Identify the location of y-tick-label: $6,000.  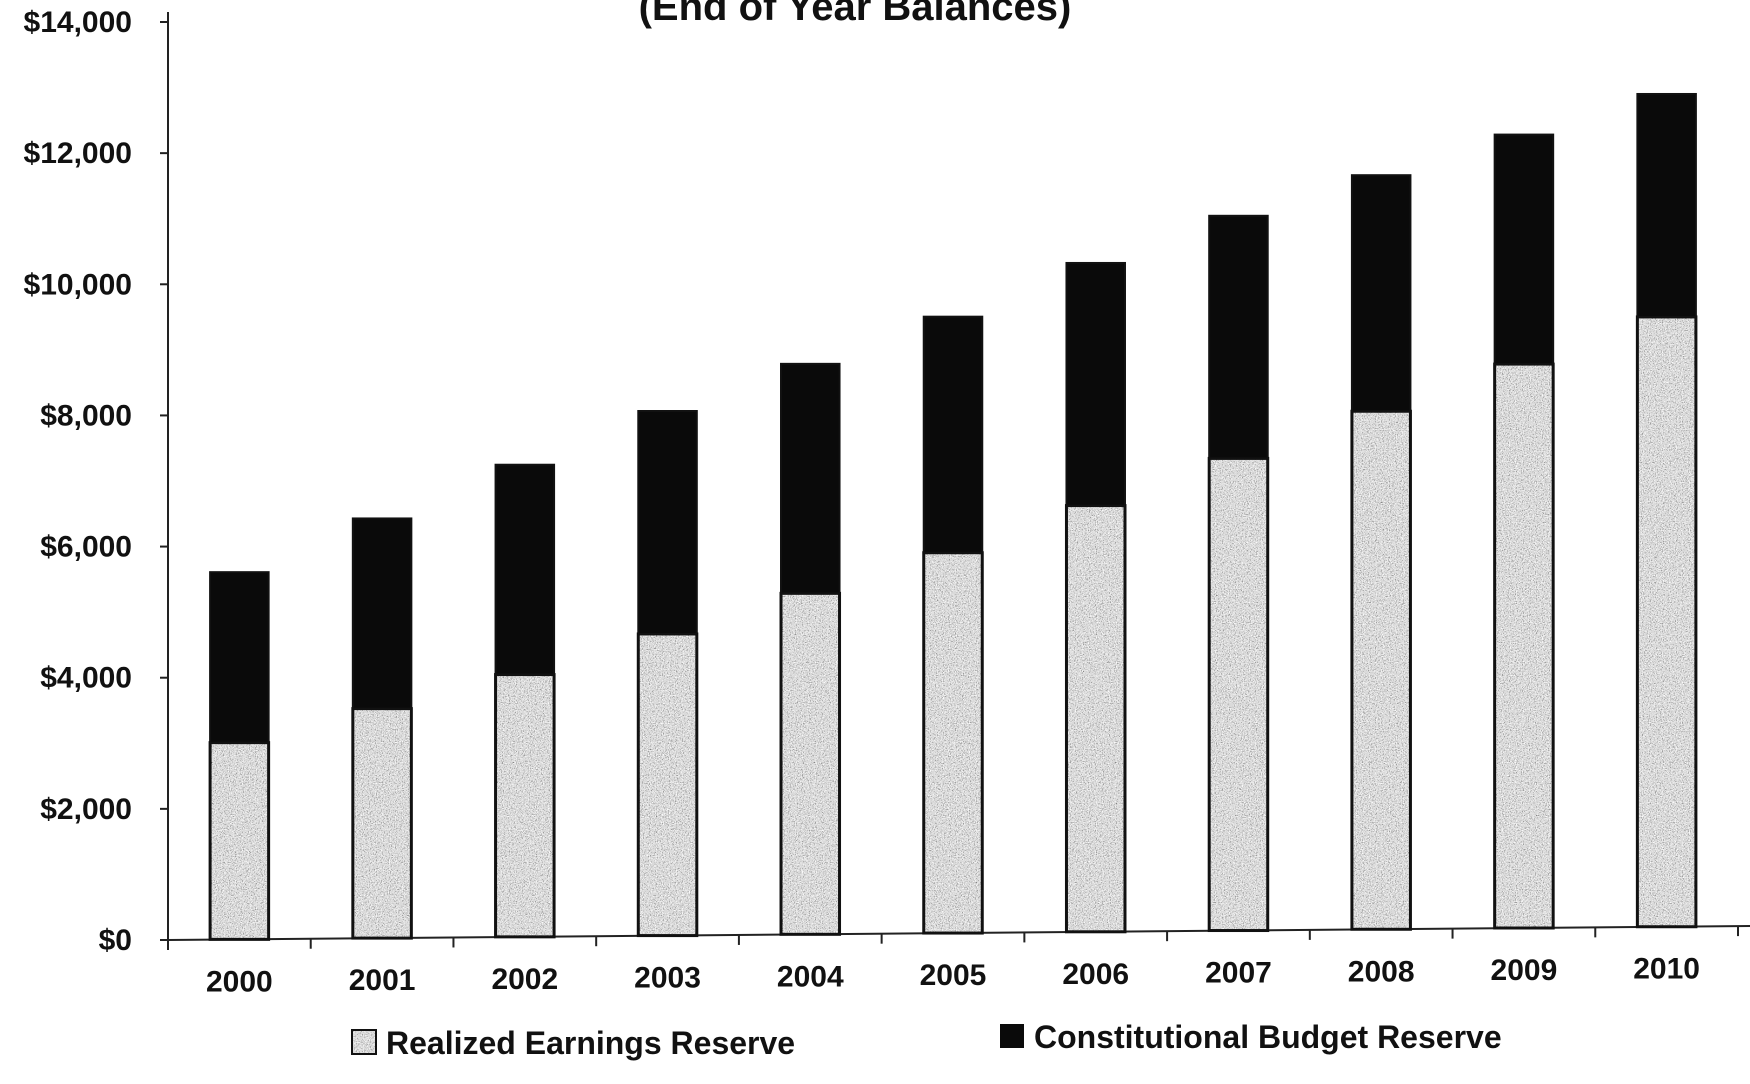
(86, 547).